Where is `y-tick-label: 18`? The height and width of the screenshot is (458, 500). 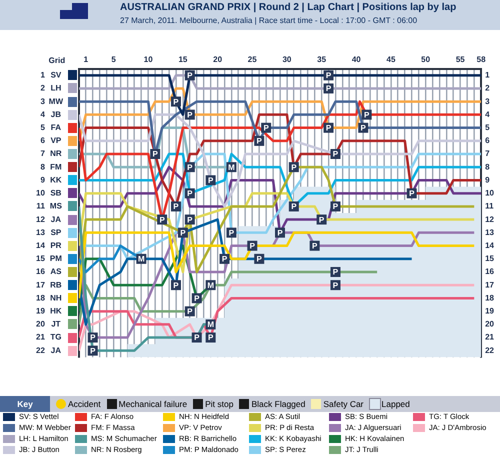
y-tick-label: 18 is located at coordinates (490, 297).